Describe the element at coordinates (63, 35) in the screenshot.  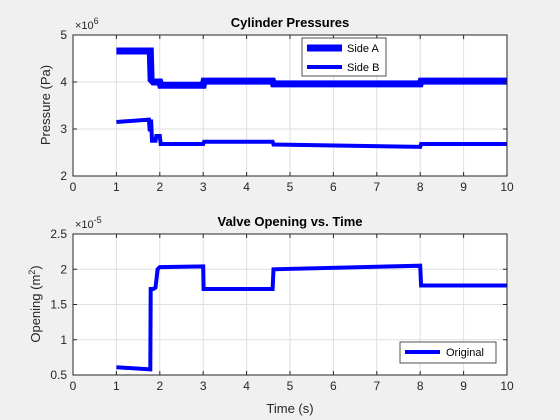
I see `y-tick-label: 5` at that location.